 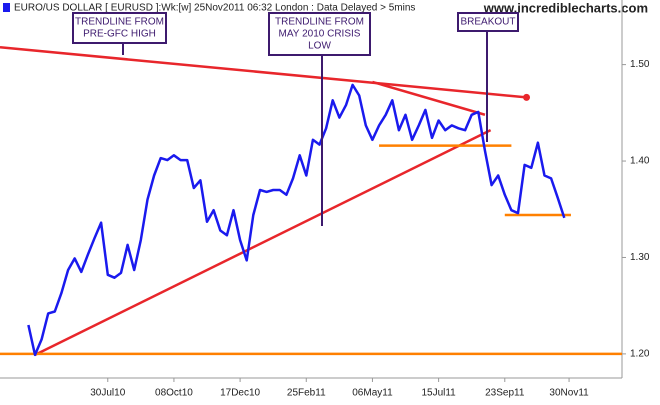 What do you see at coordinates (6, 7) in the screenshot?
I see `series-icon` at bounding box center [6, 7].